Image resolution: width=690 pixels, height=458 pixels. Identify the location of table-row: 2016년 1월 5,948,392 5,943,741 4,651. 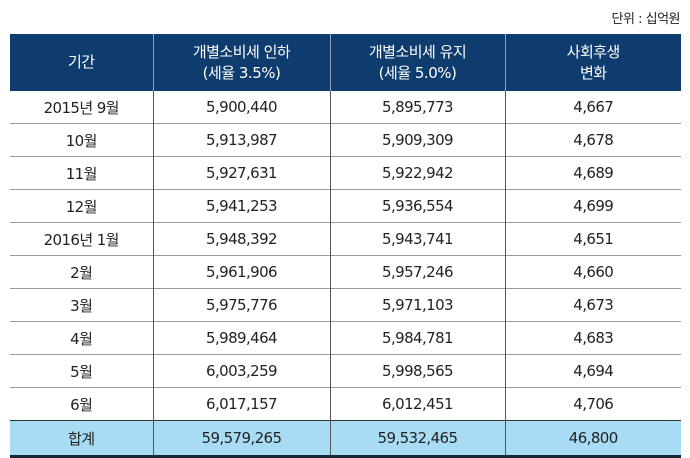
(345, 239).